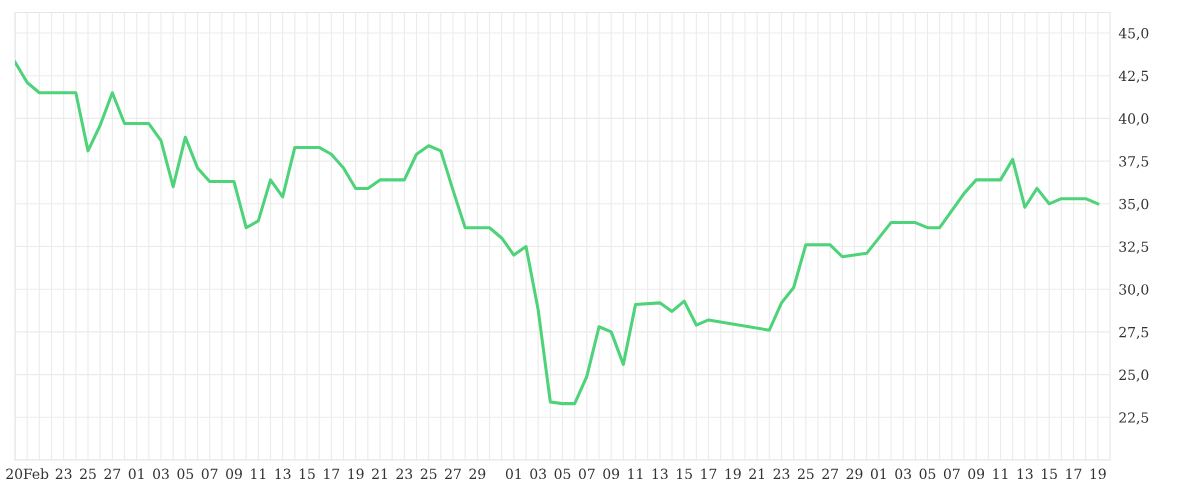 This screenshot has height=500, width=1200. What do you see at coordinates (1133, 119) in the screenshot?
I see `y-tick-label: 40,0` at bounding box center [1133, 119].